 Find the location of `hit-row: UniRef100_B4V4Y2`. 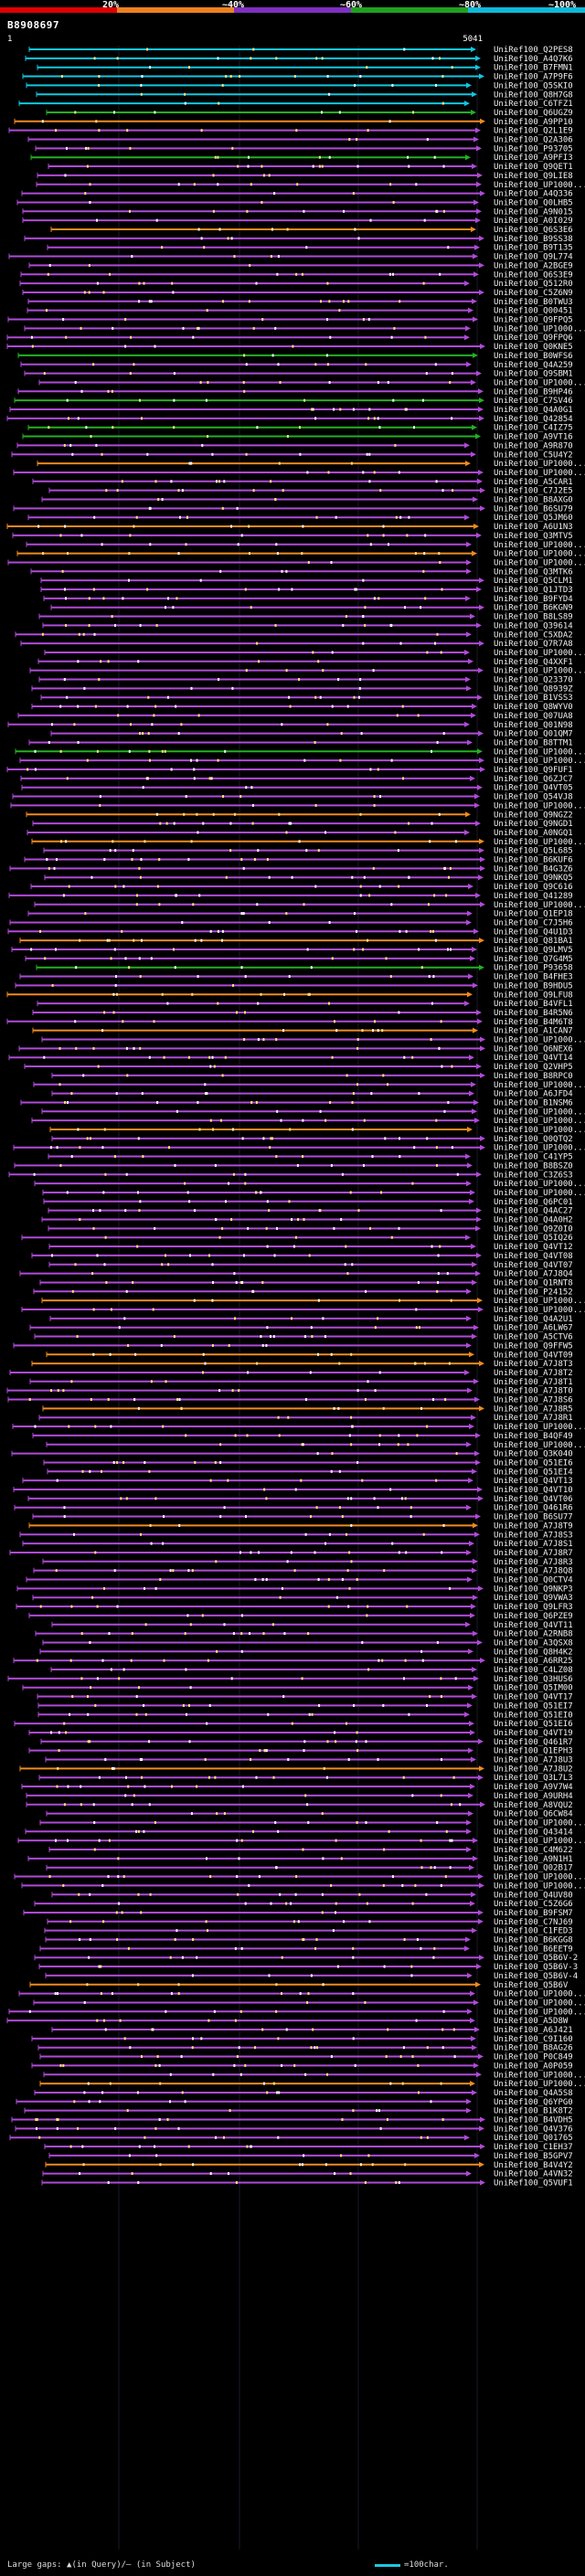

hit-row: UniRef100_B4V4Y2 is located at coordinates (309, 2165).